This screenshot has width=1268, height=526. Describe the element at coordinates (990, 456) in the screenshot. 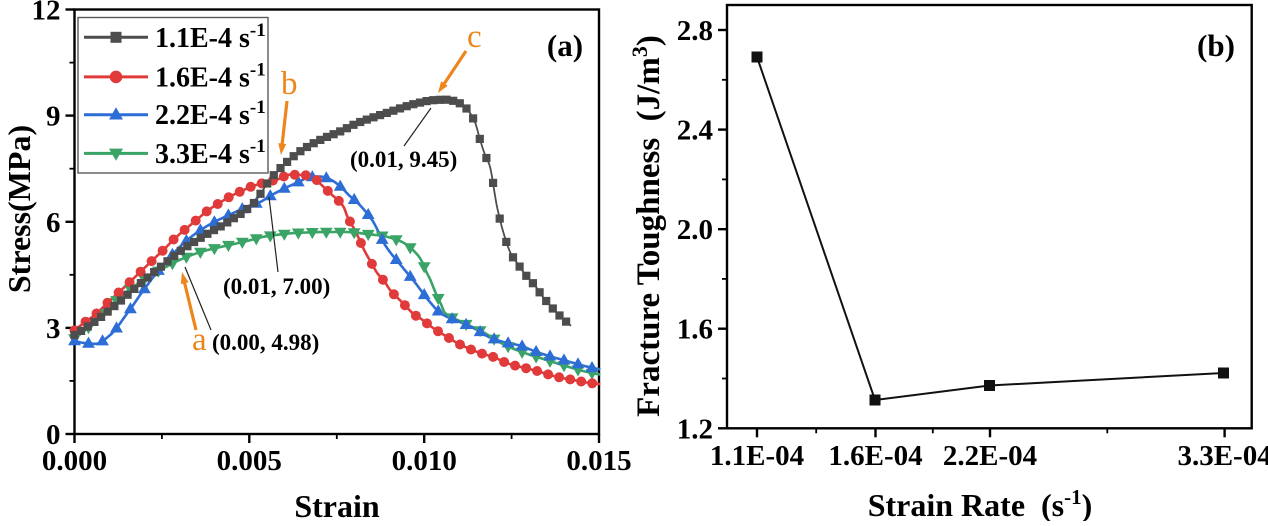

I see `svg-text: 2.2E-04` at that location.